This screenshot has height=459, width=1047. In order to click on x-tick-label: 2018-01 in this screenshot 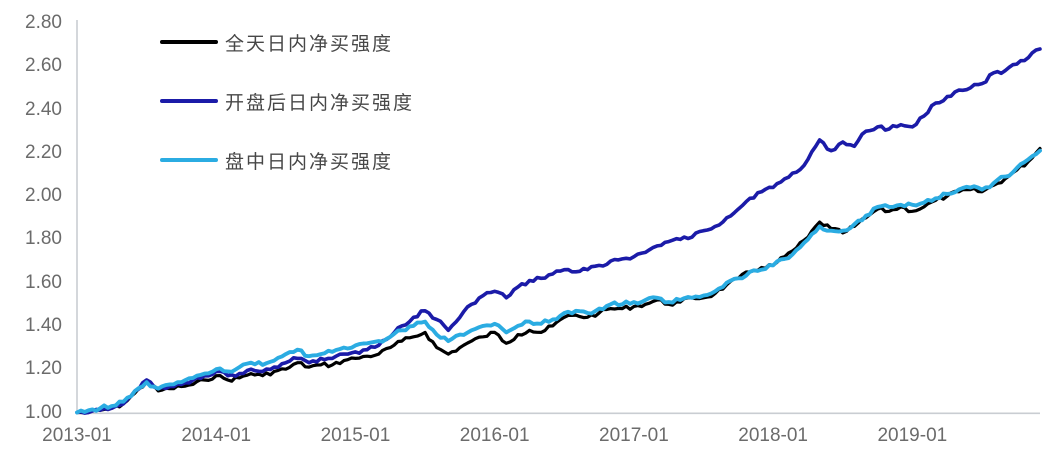, I will do `click(773, 435)`.